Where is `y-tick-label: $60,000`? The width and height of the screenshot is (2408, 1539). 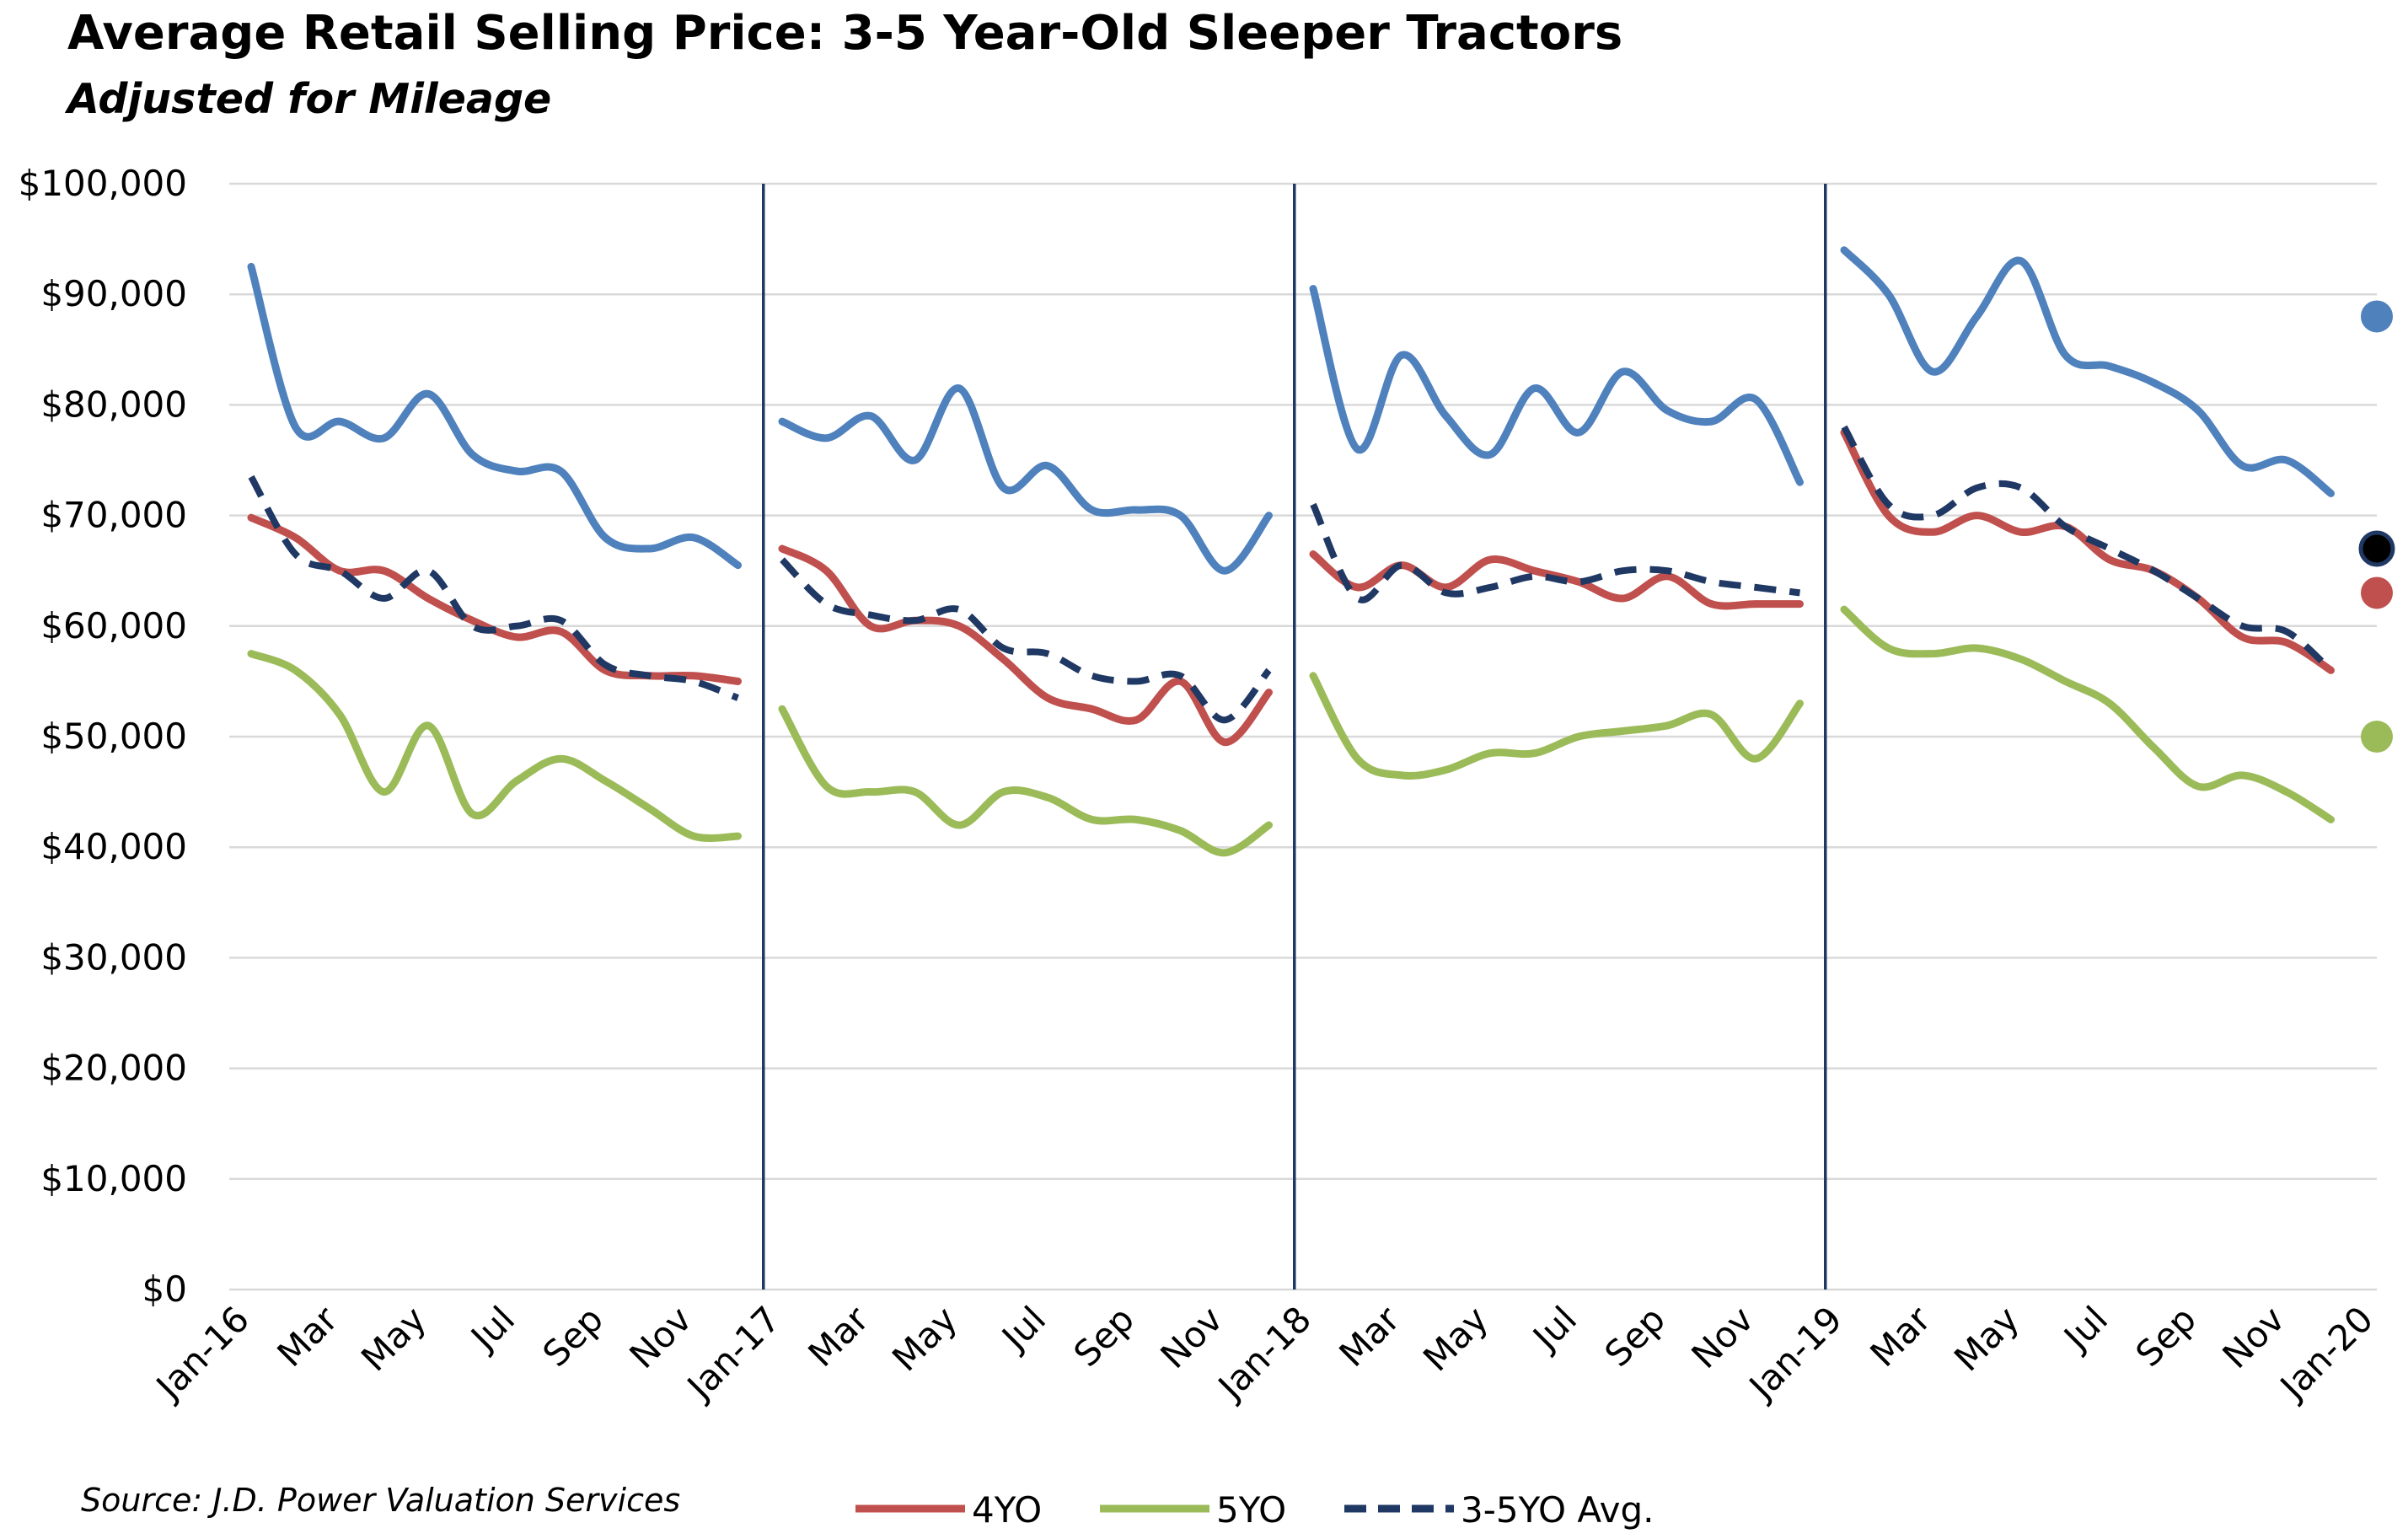
y-tick-label: $60,000 is located at coordinates (114, 625).